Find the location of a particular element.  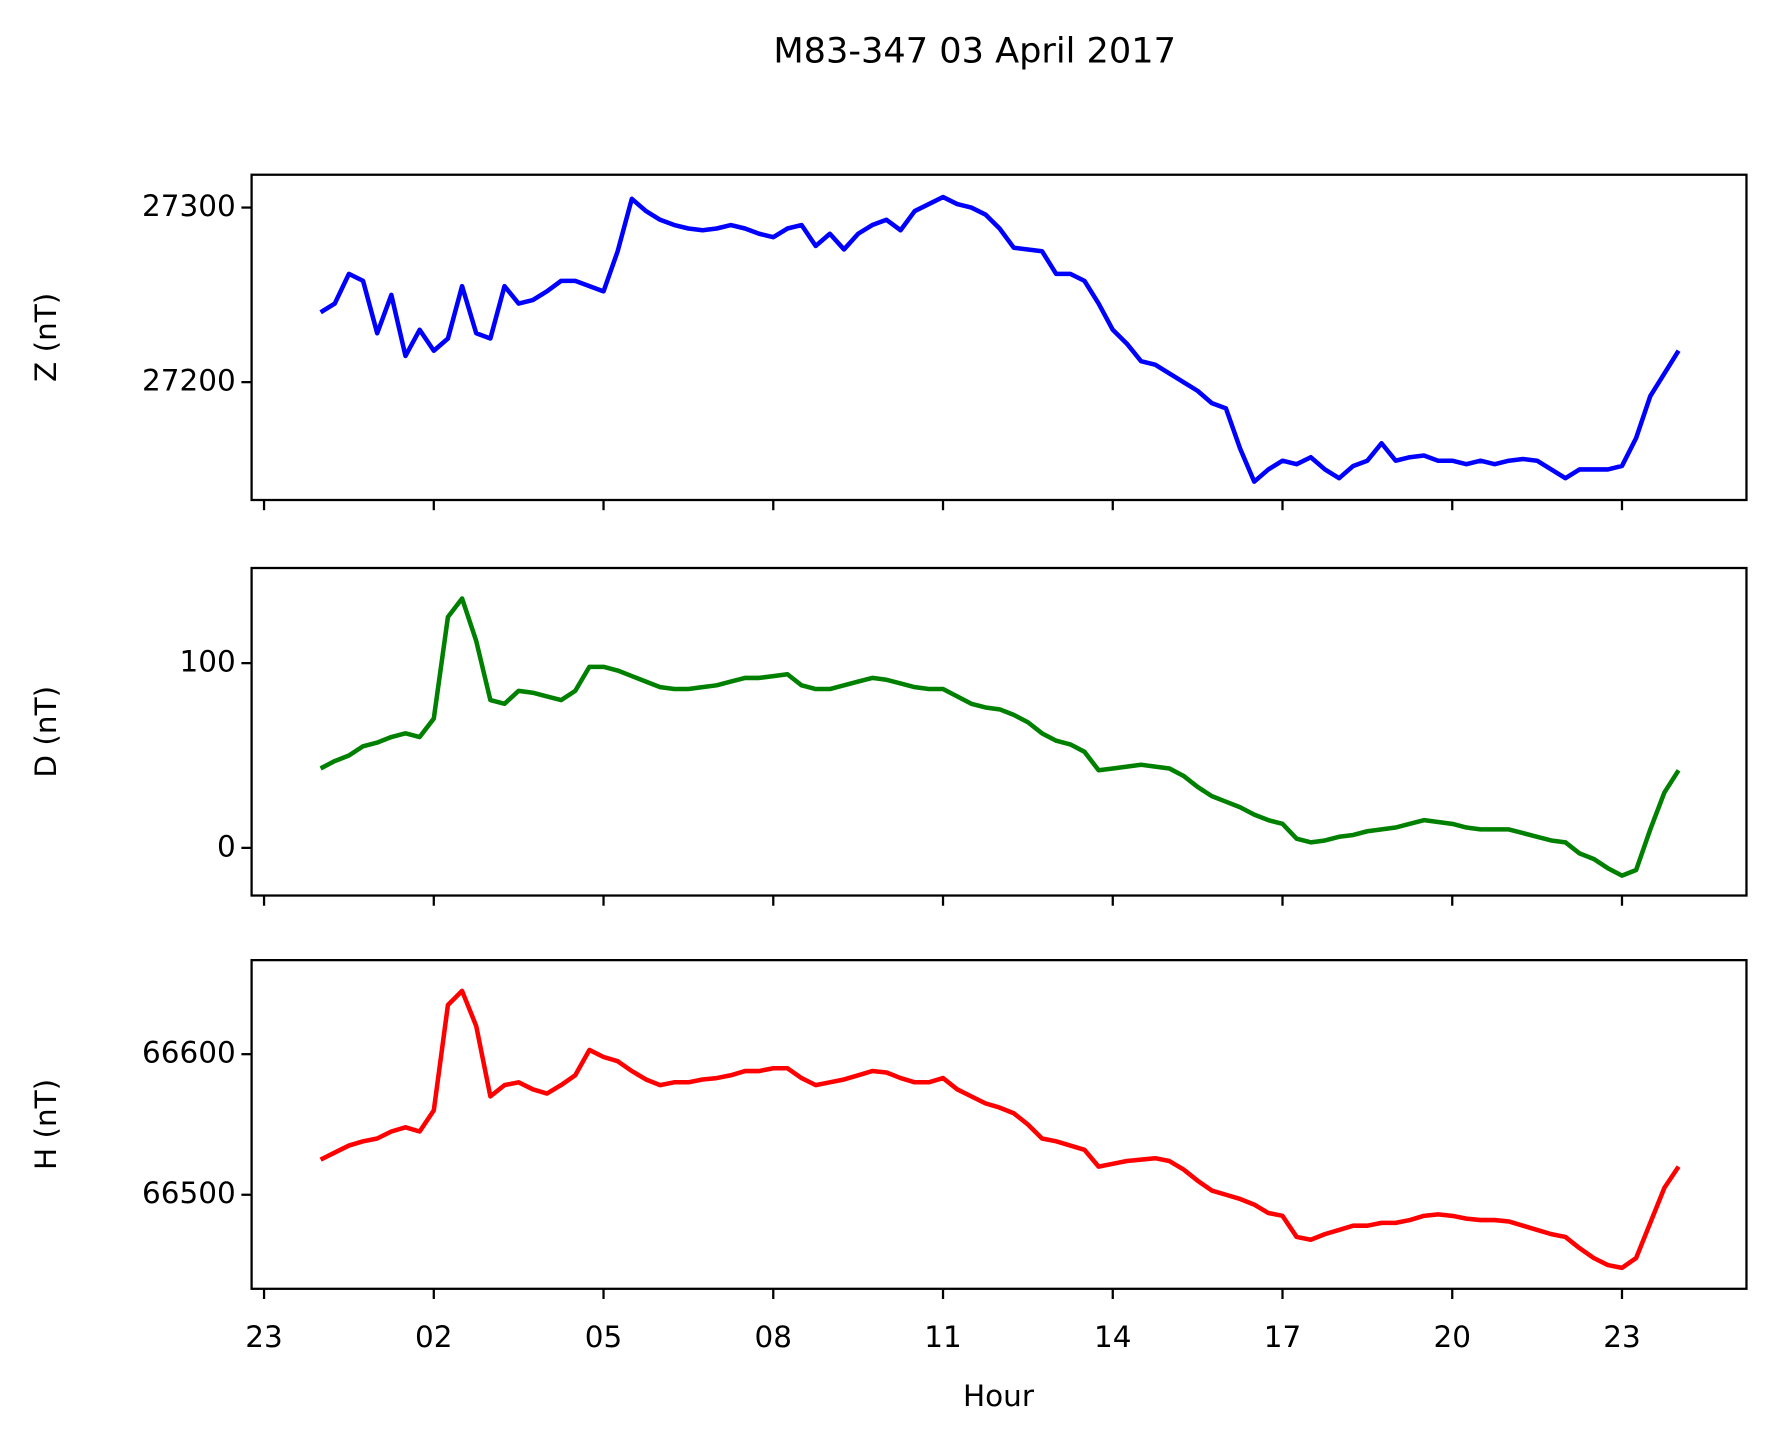

x-tick-label: 17 is located at coordinates (1282, 1337).